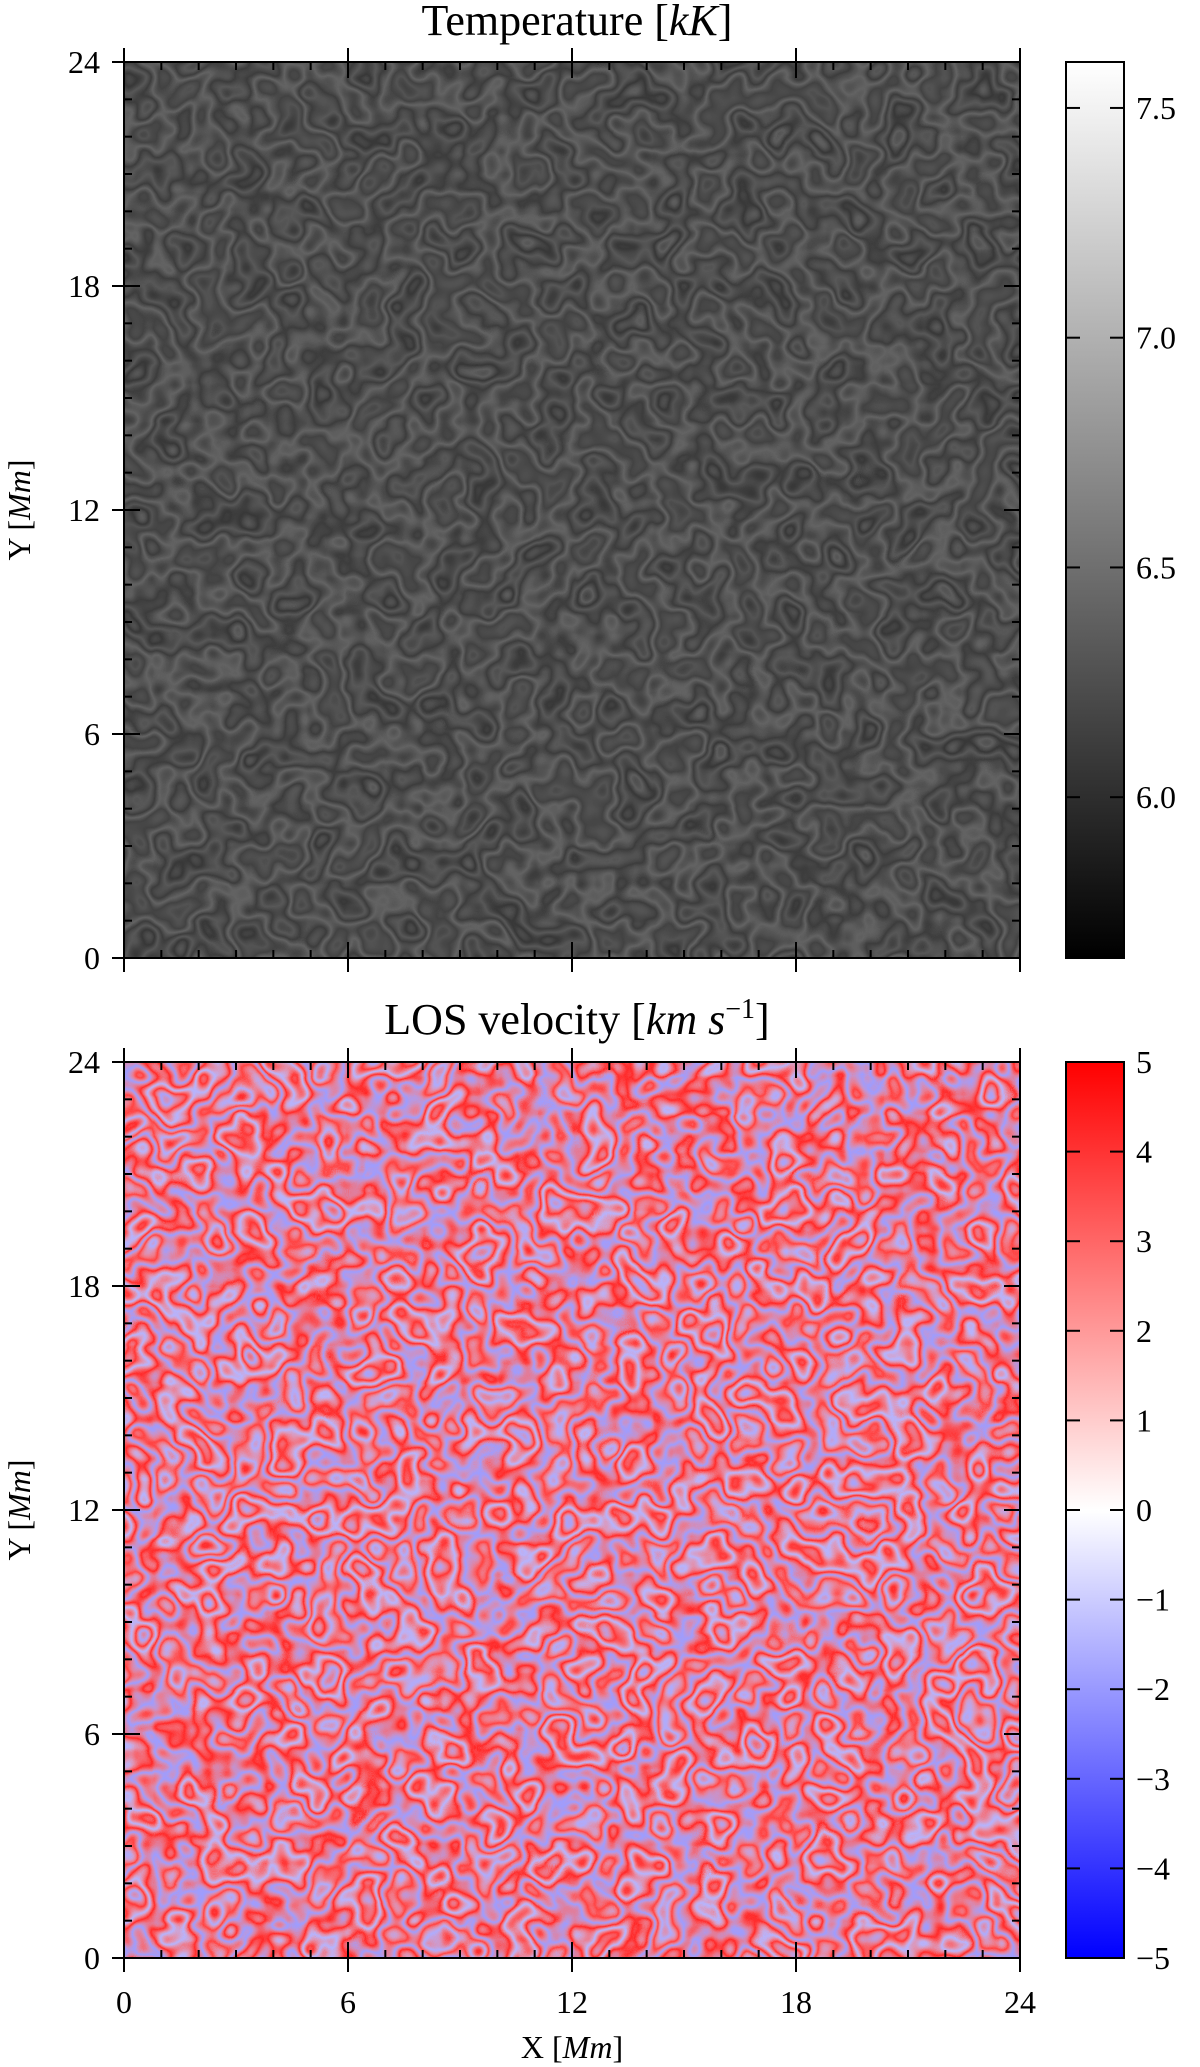 This screenshot has width=1200, height=2067. Describe the element at coordinates (1144, 1510) in the screenshot. I see `colorbar-tick-label: 0` at that location.